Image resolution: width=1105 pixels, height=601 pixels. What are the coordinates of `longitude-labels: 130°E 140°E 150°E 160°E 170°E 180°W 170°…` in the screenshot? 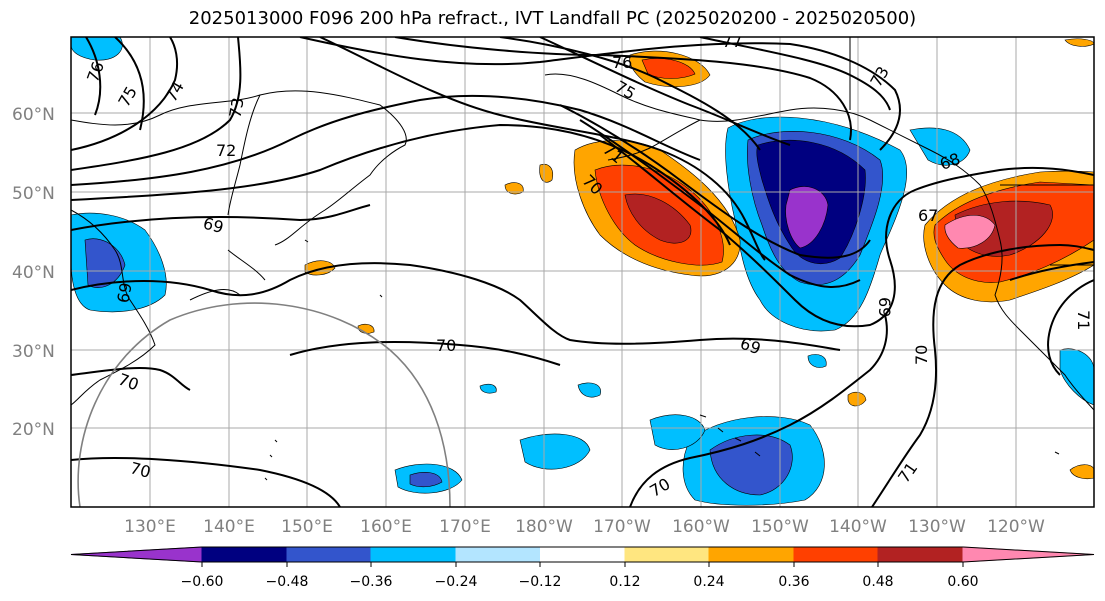 It's located at (584, 527).